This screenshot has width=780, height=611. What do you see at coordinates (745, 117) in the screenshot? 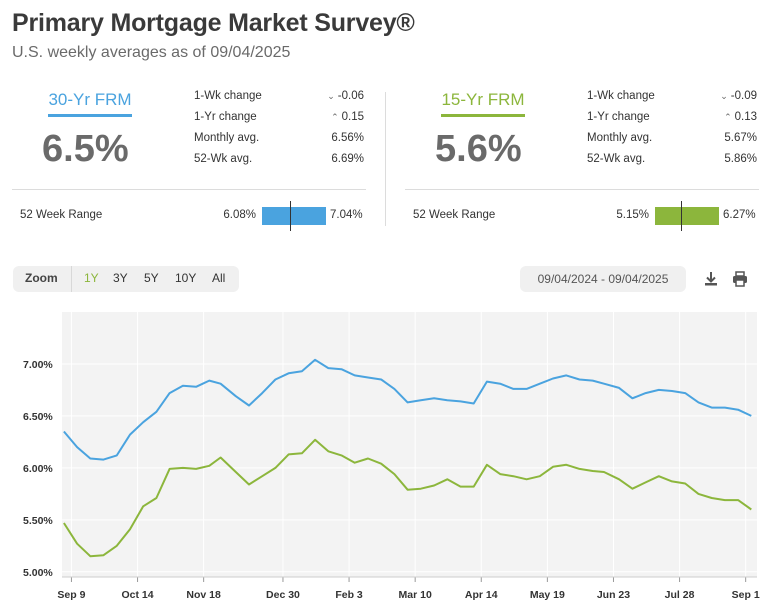
I see `stat-value: 0.13` at bounding box center [745, 117].